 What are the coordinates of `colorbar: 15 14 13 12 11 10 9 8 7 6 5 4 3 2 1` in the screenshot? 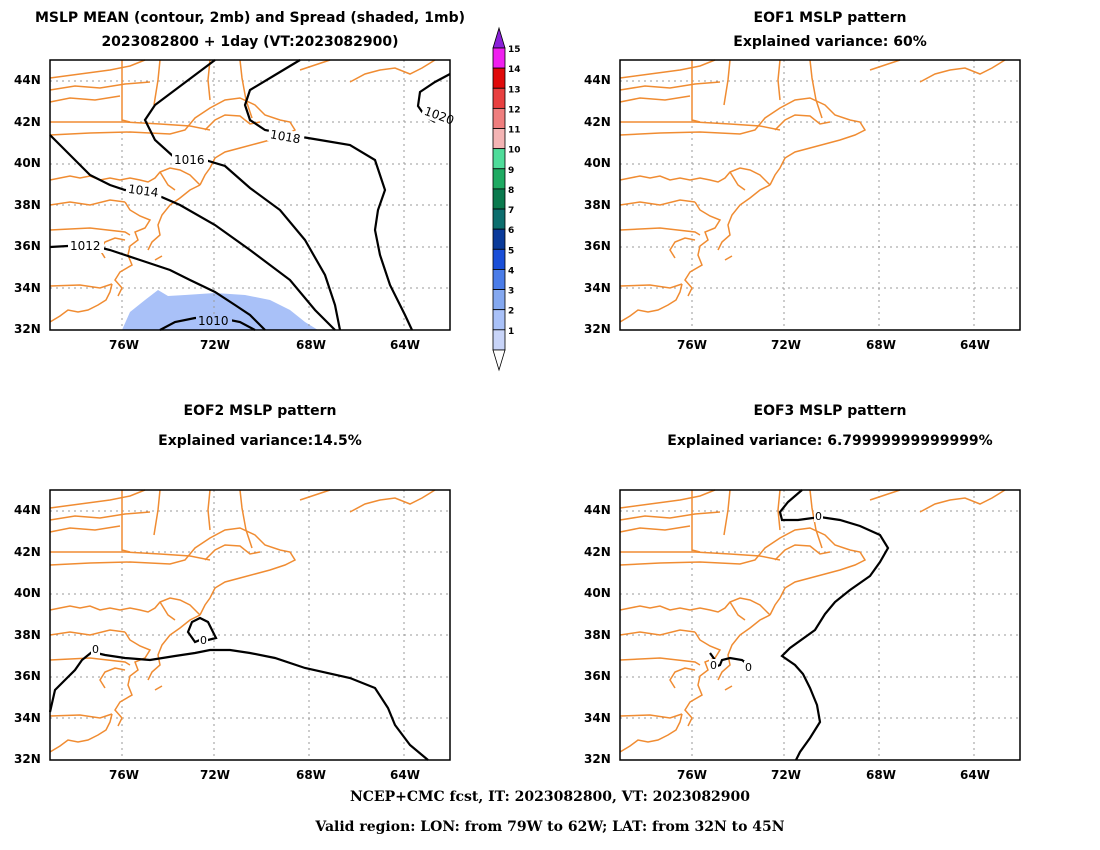 It's located at (506, 199).